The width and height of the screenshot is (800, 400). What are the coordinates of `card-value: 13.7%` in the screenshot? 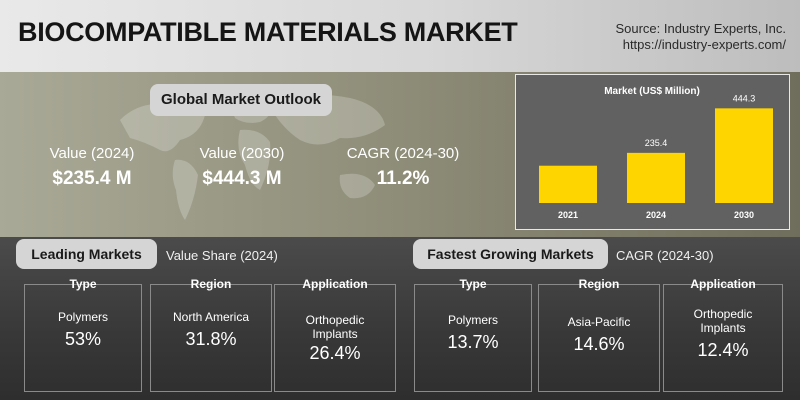 It's located at (473, 342).